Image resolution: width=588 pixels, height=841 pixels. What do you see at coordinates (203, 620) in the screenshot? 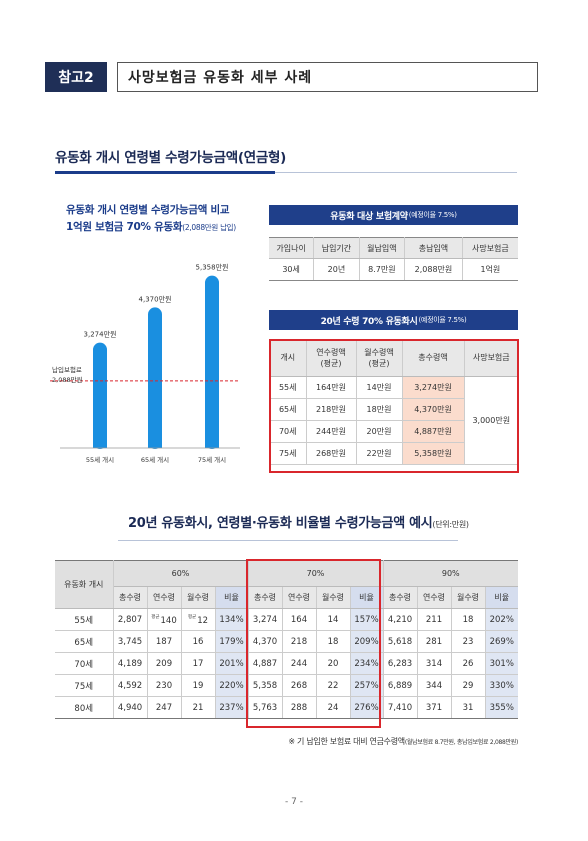
I see `cell-value: 12` at bounding box center [203, 620].